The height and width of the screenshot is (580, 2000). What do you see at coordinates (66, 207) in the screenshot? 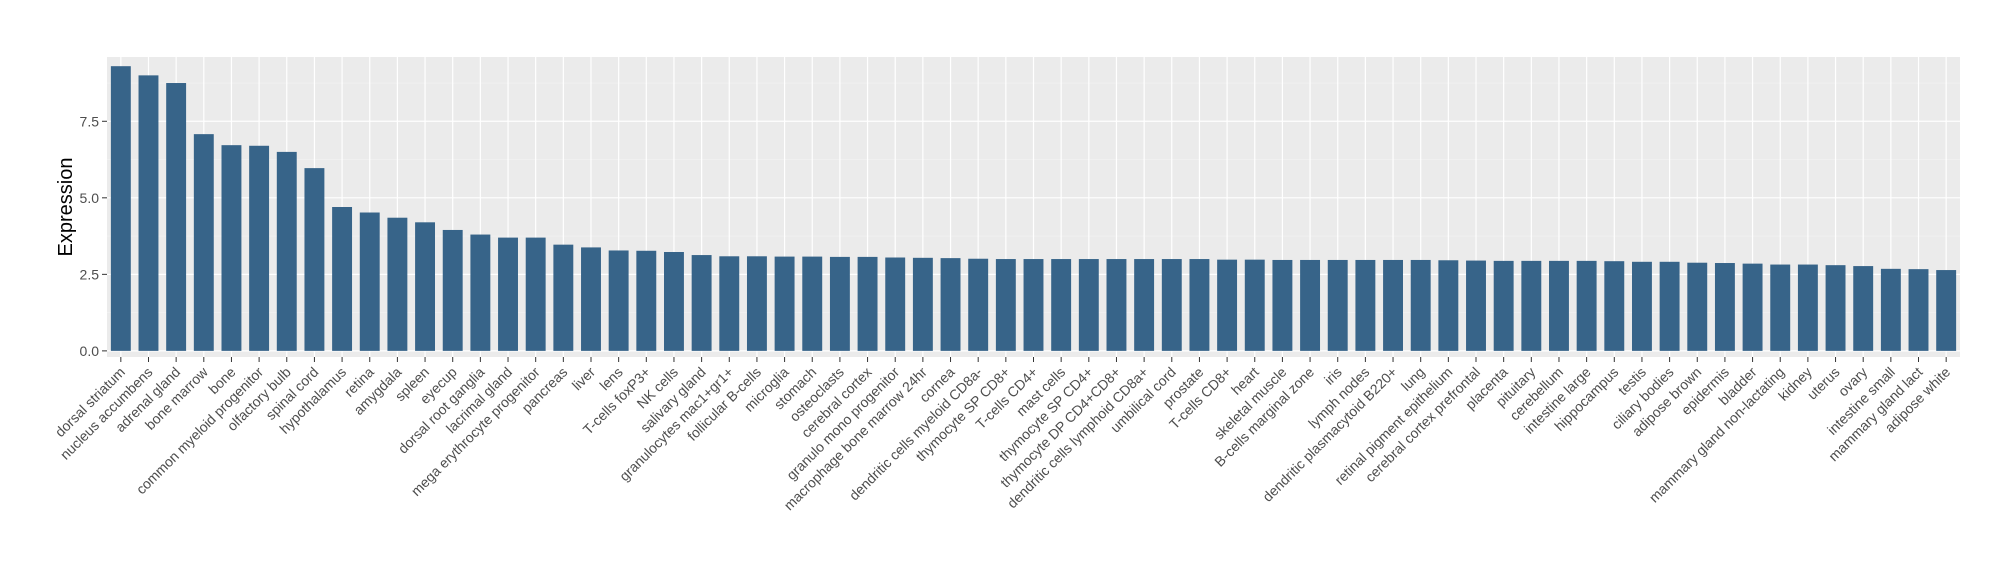
I see `y-axis-title: Expression` at bounding box center [66, 207].